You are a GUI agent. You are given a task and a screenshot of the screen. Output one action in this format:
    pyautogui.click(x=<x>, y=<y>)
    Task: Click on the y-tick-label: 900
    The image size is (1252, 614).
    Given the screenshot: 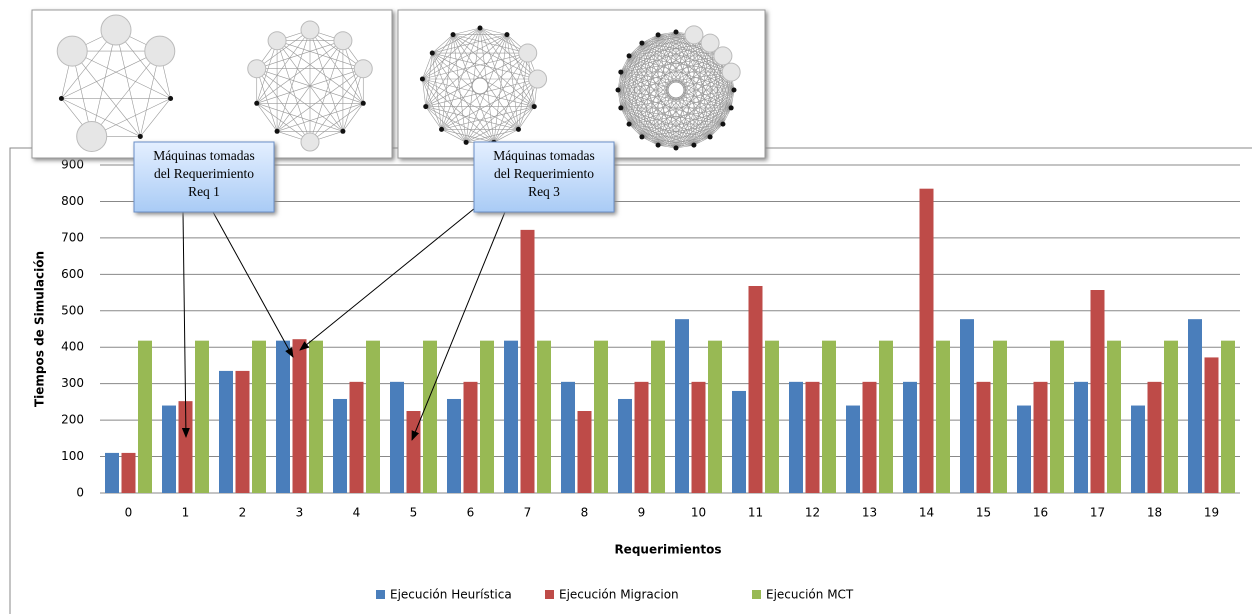 What is the action you would take?
    pyautogui.click(x=72, y=165)
    